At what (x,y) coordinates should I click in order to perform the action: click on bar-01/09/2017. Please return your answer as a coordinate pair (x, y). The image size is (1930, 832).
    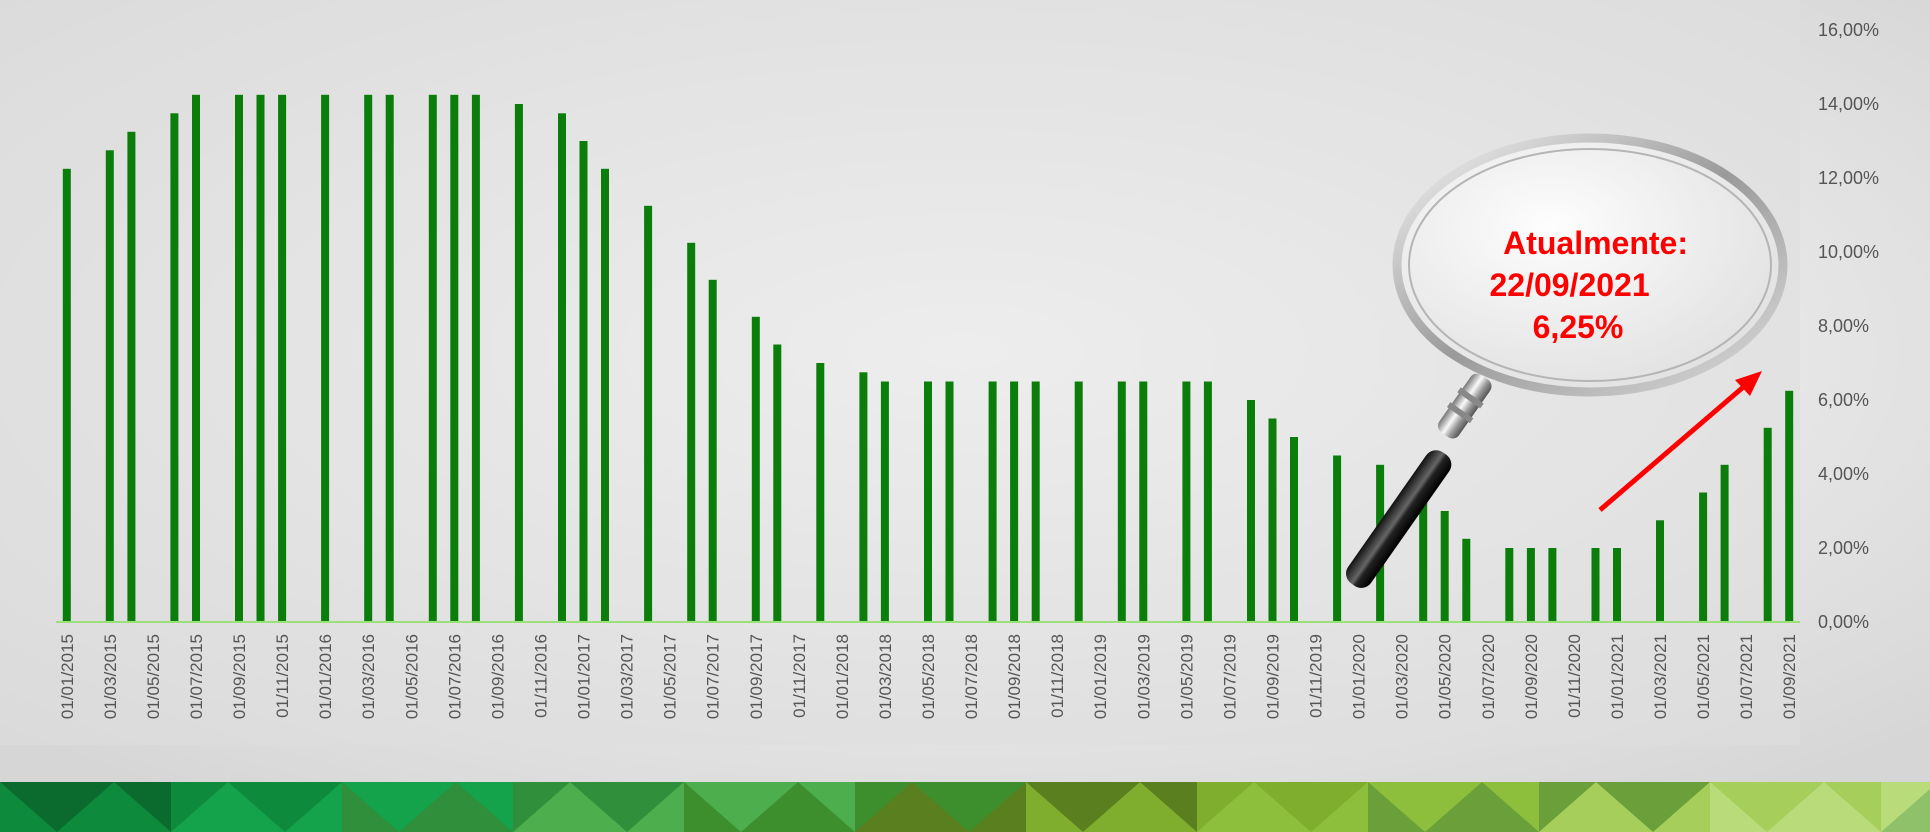
    Looking at the image, I should click on (755, 469).